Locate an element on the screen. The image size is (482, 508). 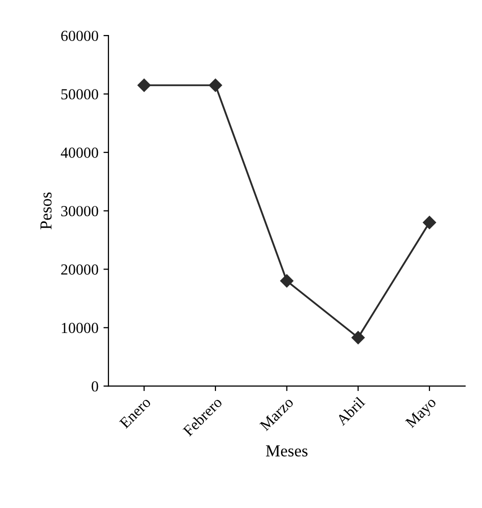
x-axis-title: Meses is located at coordinates (287, 450).